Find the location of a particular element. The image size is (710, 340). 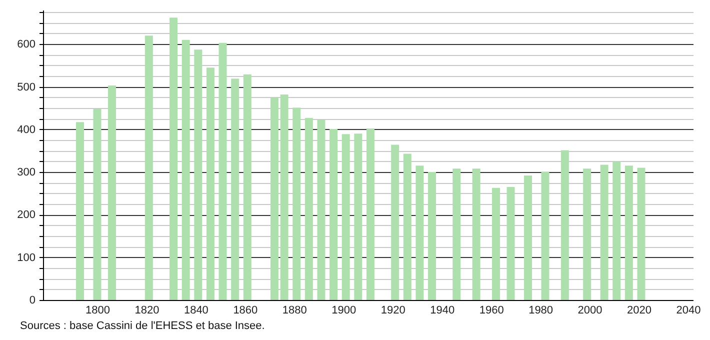

x-tick-label: 1860 is located at coordinates (245, 310).